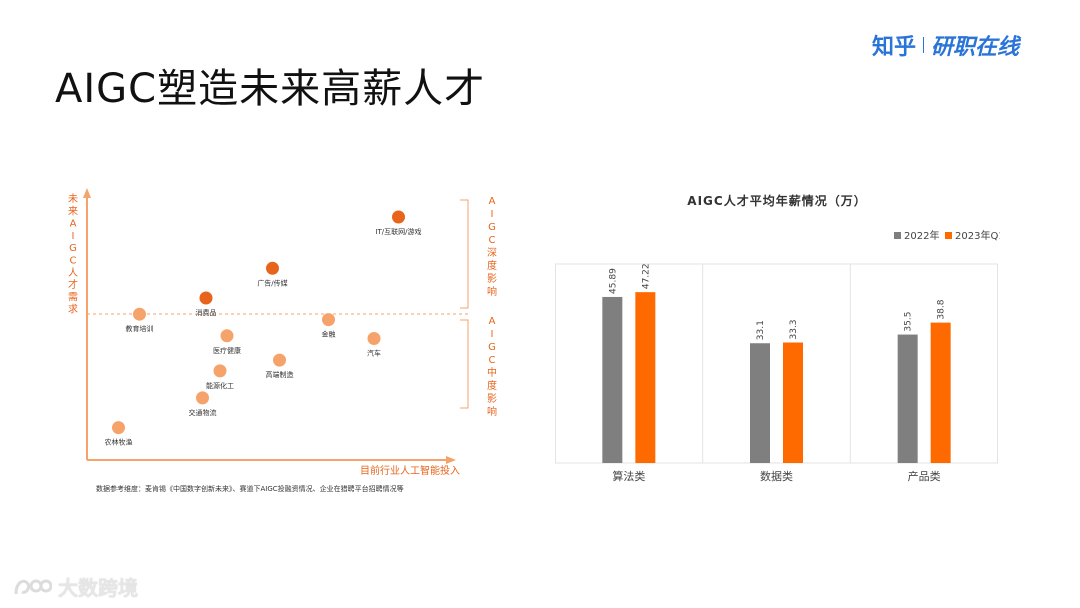 Image resolution: width=1080 pixels, height=608 pixels. I want to click on x-axis-label: 目前行业人工智能投入, so click(410, 470).